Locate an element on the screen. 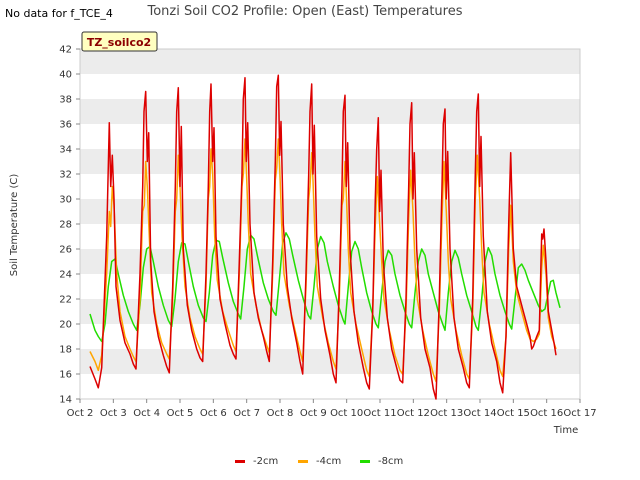 The height and width of the screenshot is (480, 640). x-tick-label: Oct 12 is located at coordinates (413, 413).